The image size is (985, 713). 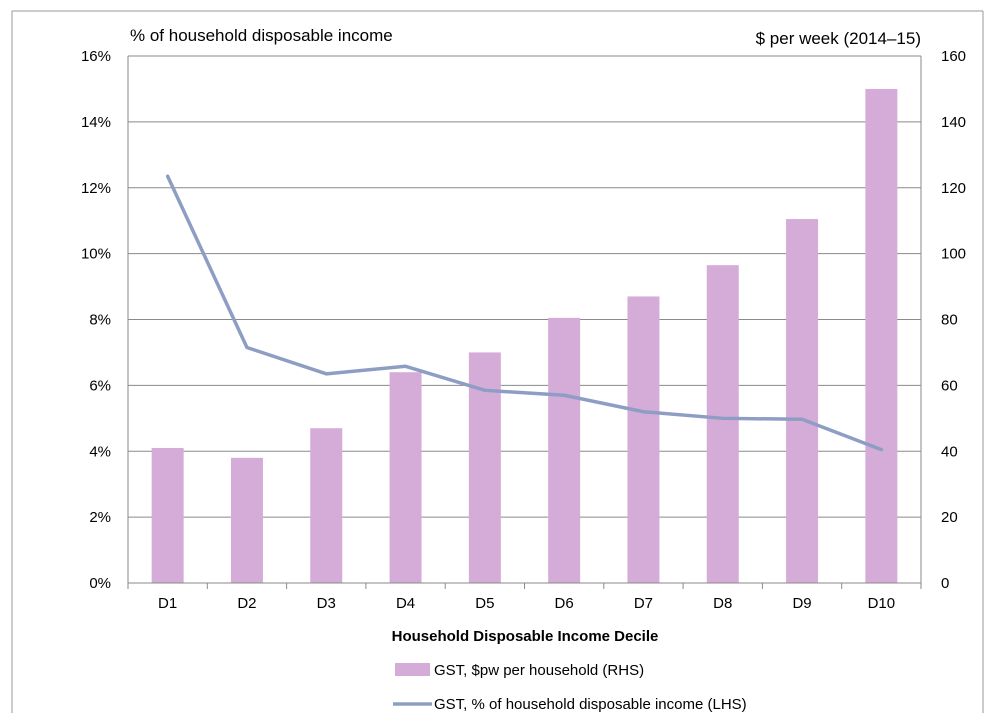 What do you see at coordinates (722, 603) in the screenshot?
I see `x-tick-label: D8` at bounding box center [722, 603].